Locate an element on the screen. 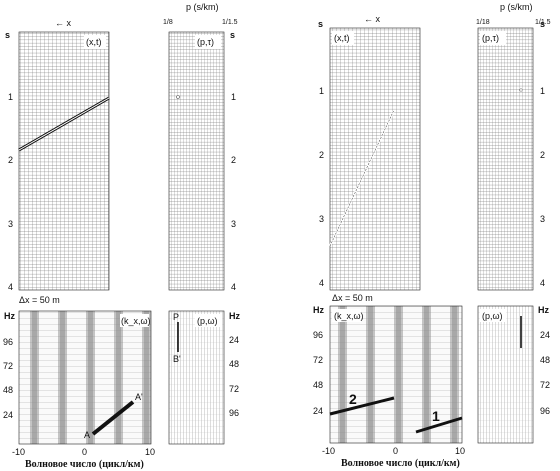 This screenshot has height=471, width=560. right-event-2-label: 2 is located at coordinates (353, 399).